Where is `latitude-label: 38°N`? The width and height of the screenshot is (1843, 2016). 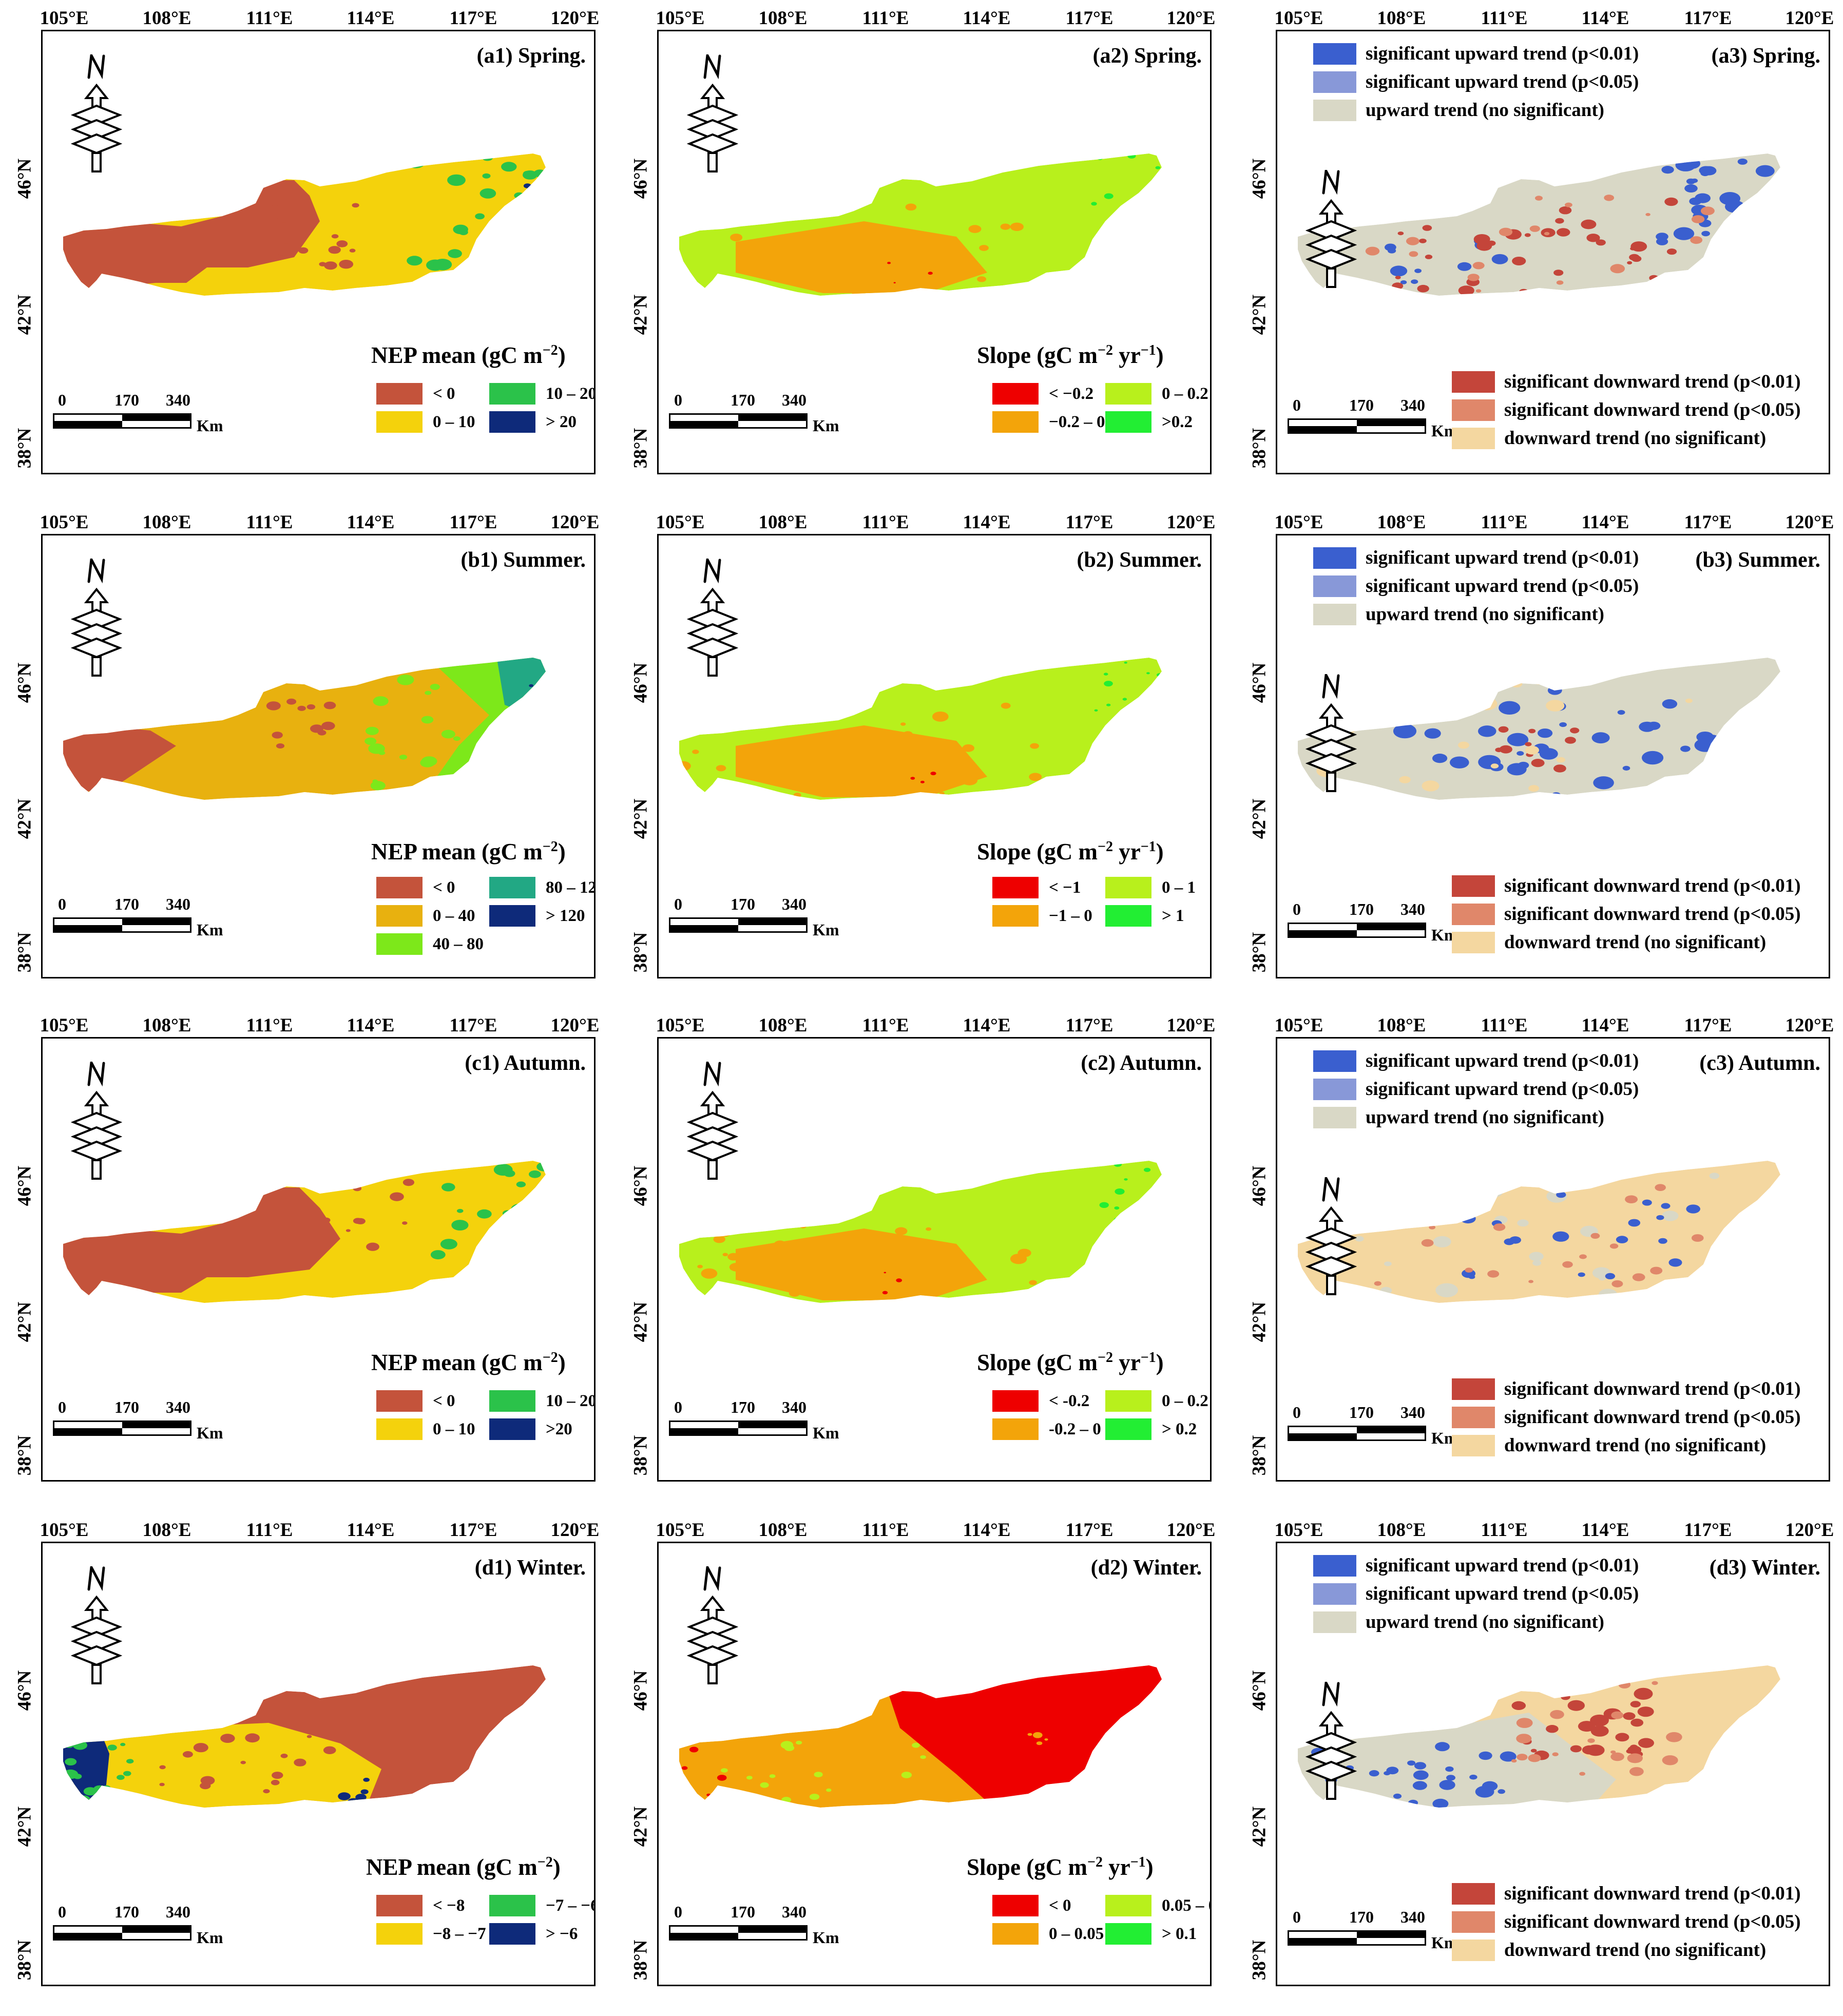
latitude-label: 38°N is located at coordinates (24, 953).